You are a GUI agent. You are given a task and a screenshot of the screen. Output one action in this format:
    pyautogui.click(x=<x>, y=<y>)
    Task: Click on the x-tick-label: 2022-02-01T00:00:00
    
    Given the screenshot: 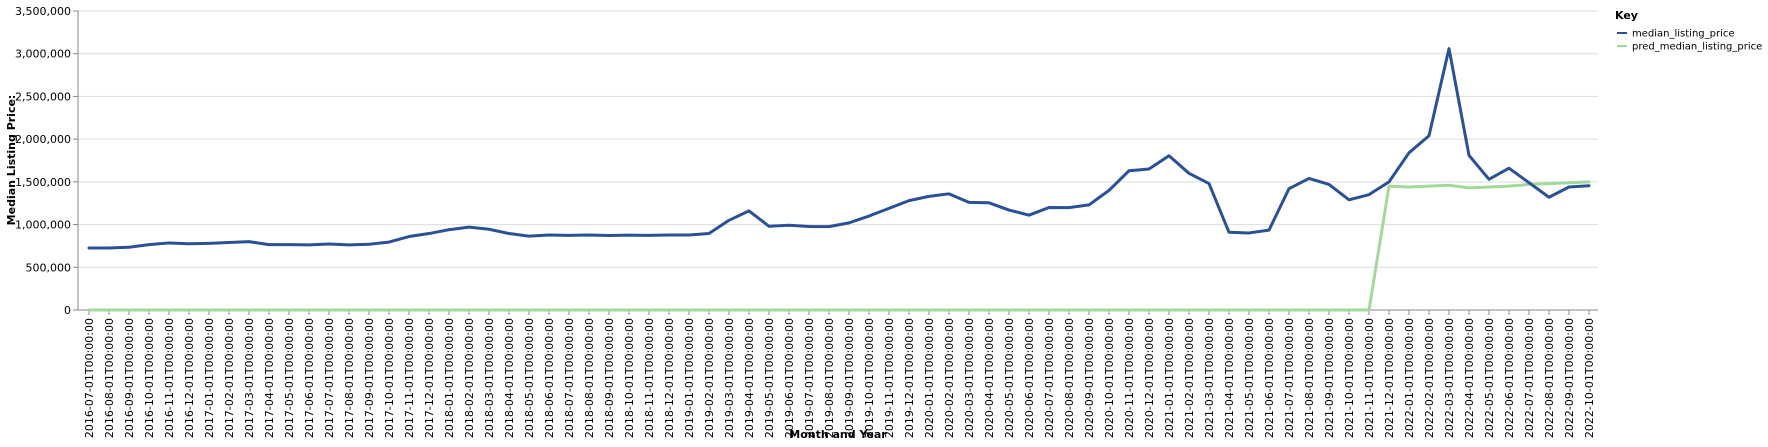 What is the action you would take?
    pyautogui.click(x=1429, y=378)
    